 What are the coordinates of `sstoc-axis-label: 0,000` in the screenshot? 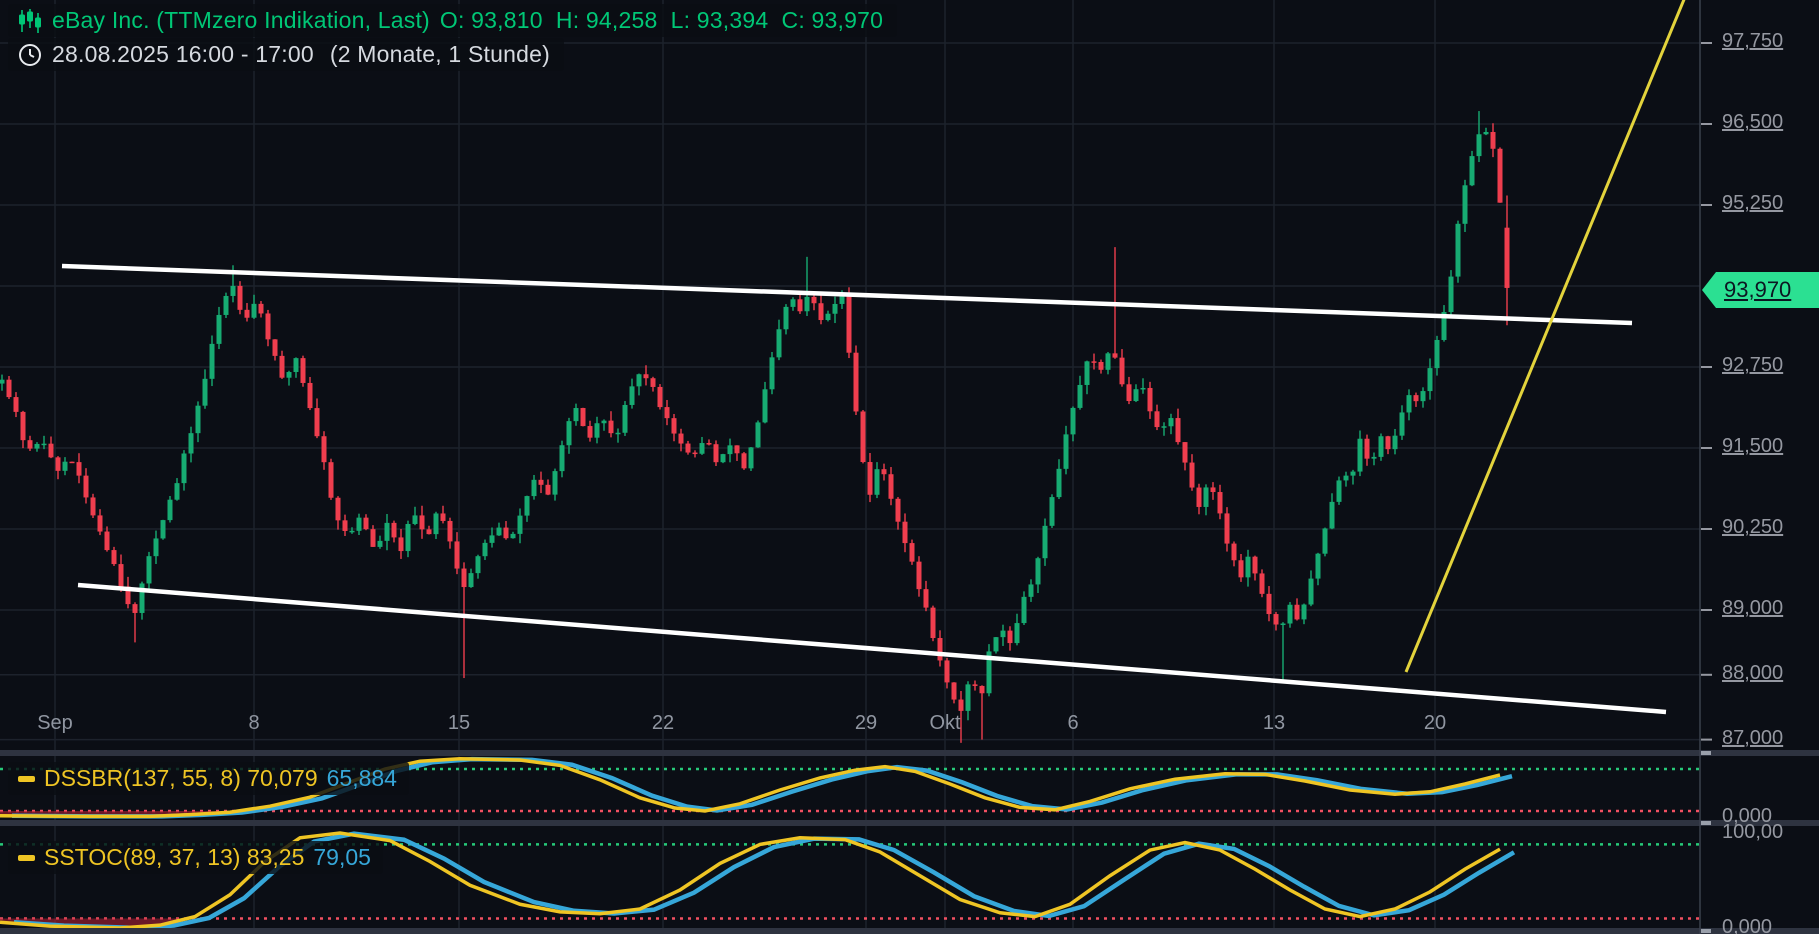 It's located at (1747, 925).